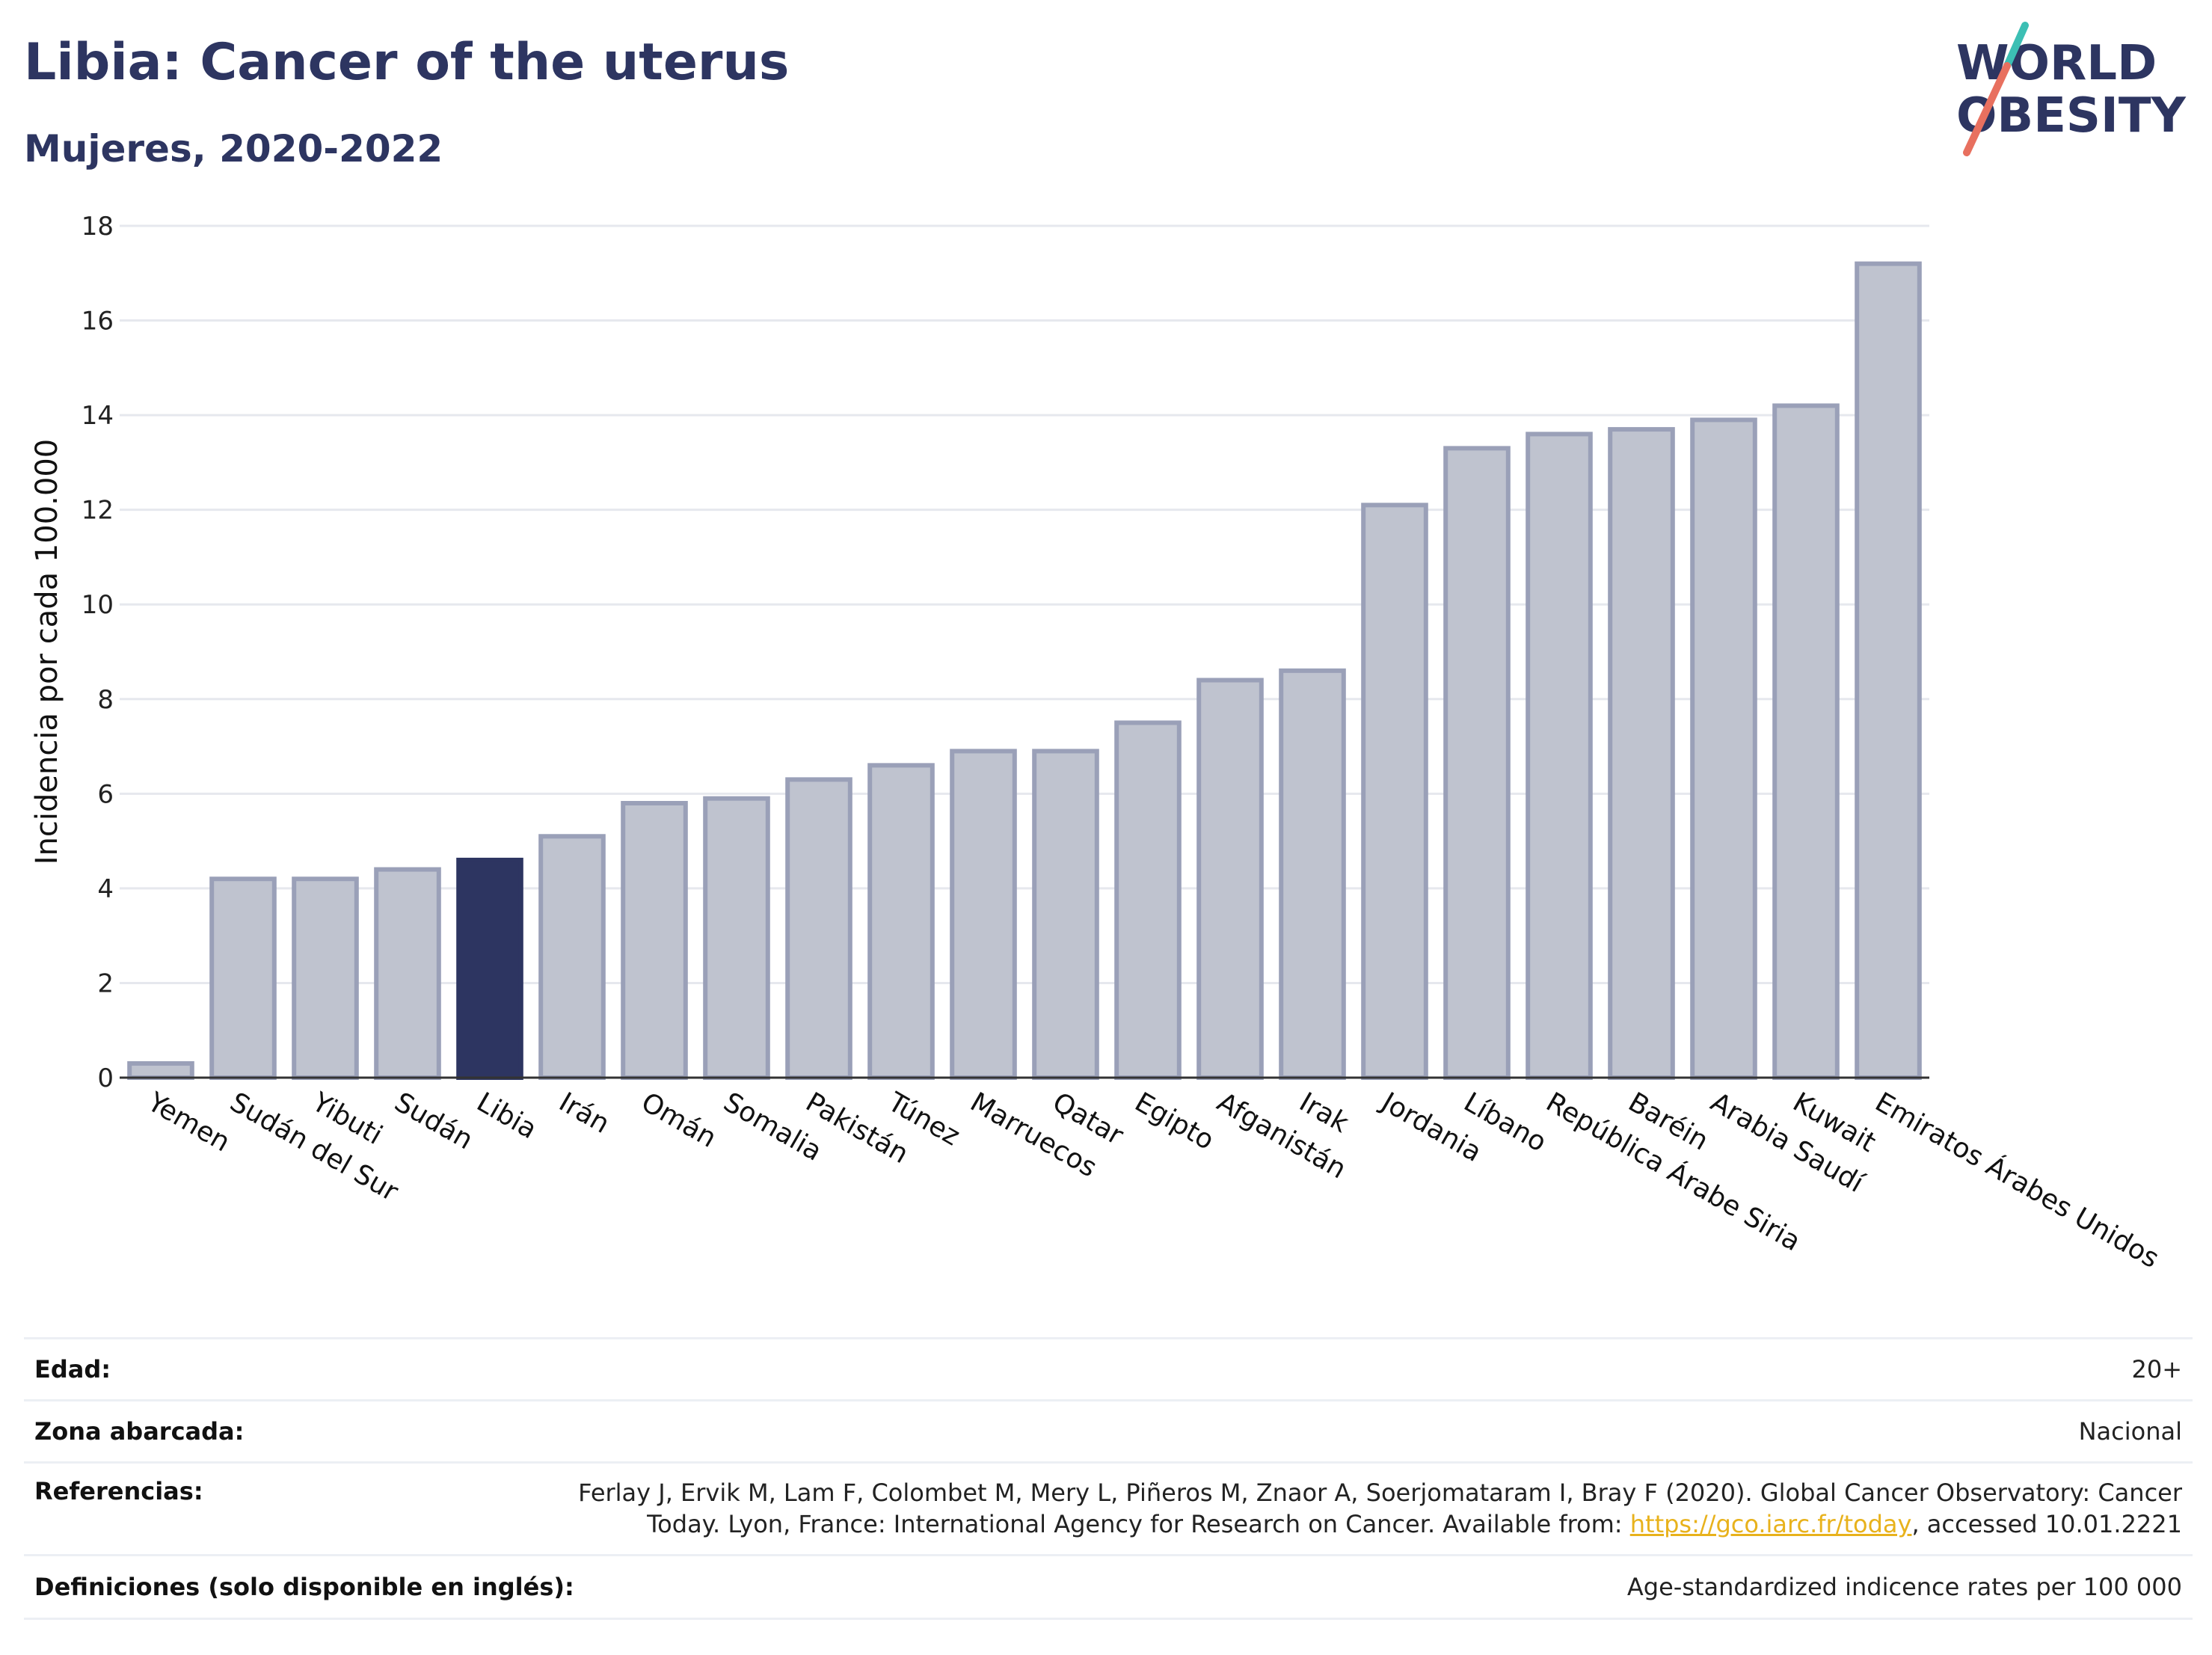 The width and height of the screenshot is (2212, 1655). Describe the element at coordinates (118, 1491) in the screenshot. I see `meta-refs-label: Referencias:` at that location.